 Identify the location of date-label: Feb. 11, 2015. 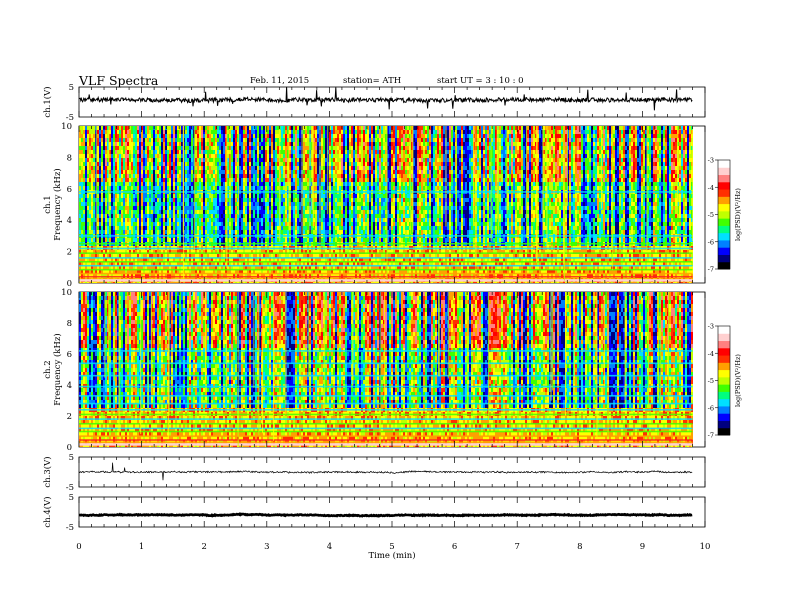
(279, 81).